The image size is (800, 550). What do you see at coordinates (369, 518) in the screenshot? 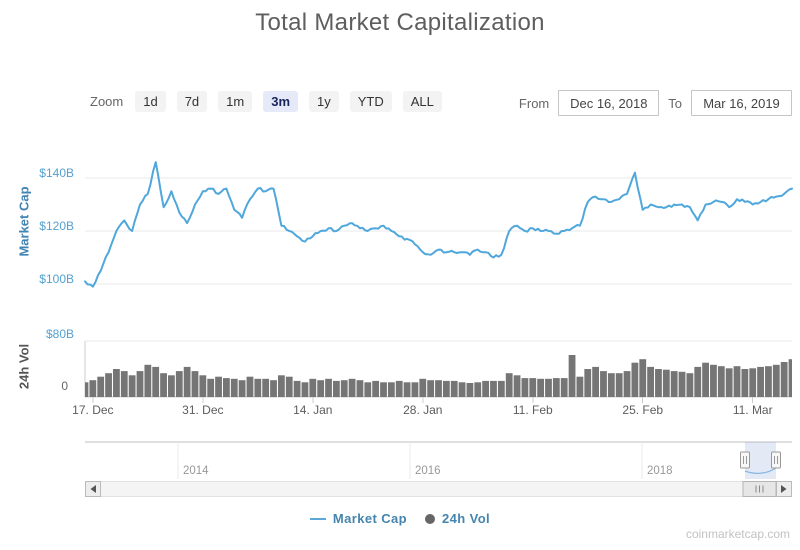
I see `legend-label: Market Cap` at bounding box center [369, 518].